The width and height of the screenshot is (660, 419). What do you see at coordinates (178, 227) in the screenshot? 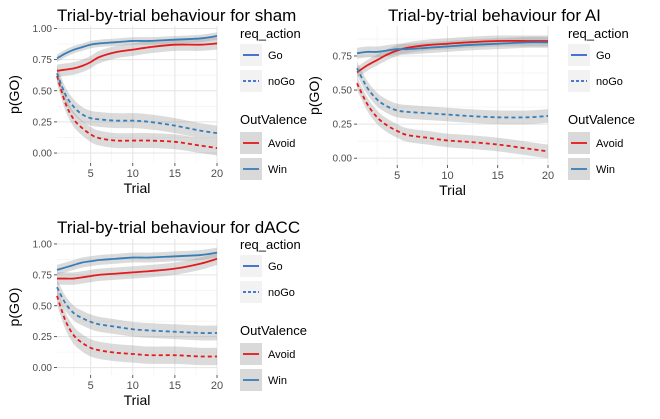
I see `chart-title: Trial-by-trial behaviour for dACC` at bounding box center [178, 227].